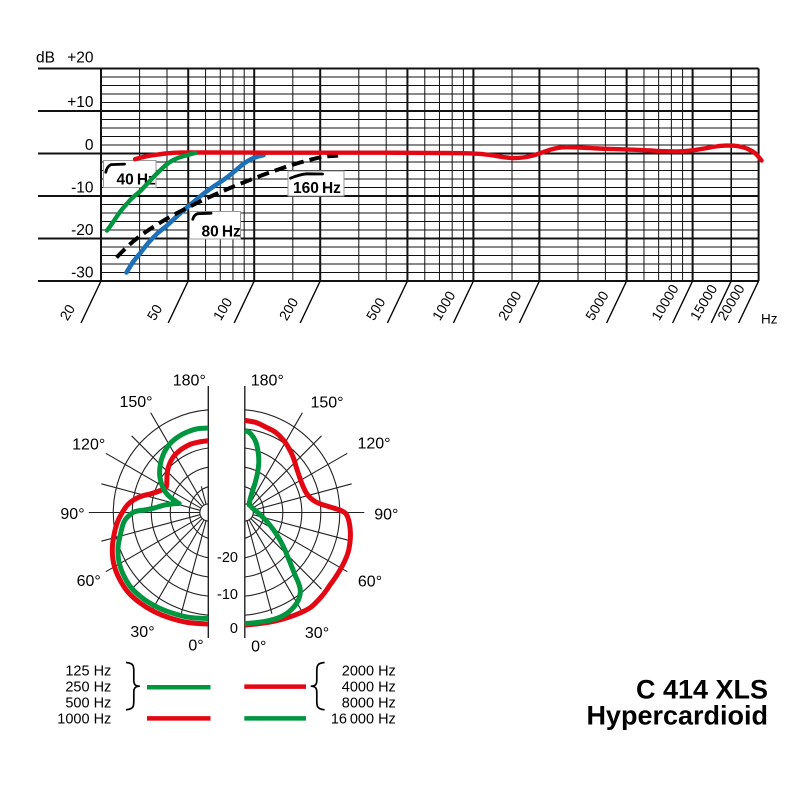  I want to click on svg-text: C 414 XLS, so click(702, 690).